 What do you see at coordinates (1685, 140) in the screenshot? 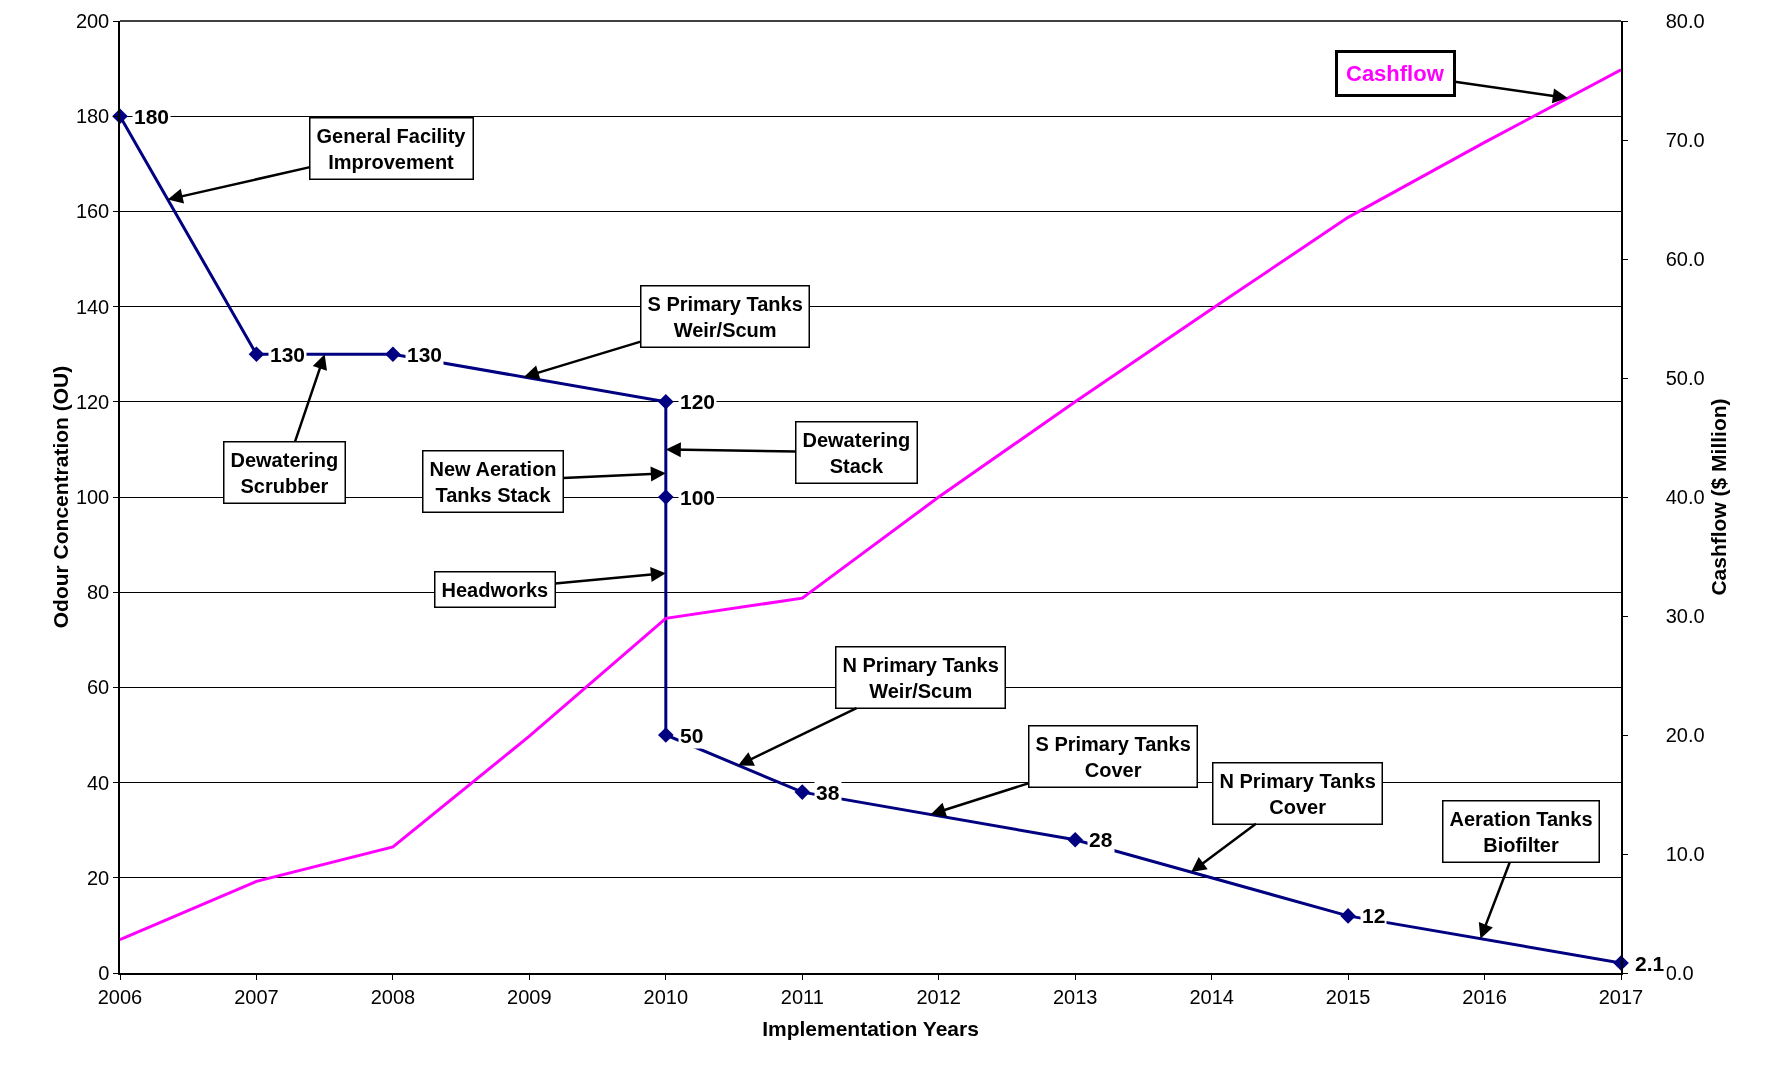
I see `y2-tick-label: 70.0` at bounding box center [1685, 140].